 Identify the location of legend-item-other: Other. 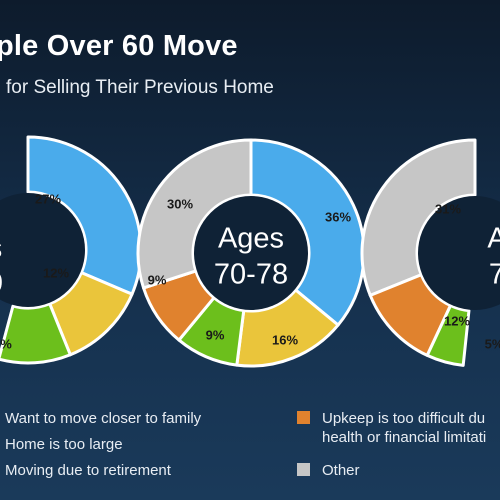
(328, 470).